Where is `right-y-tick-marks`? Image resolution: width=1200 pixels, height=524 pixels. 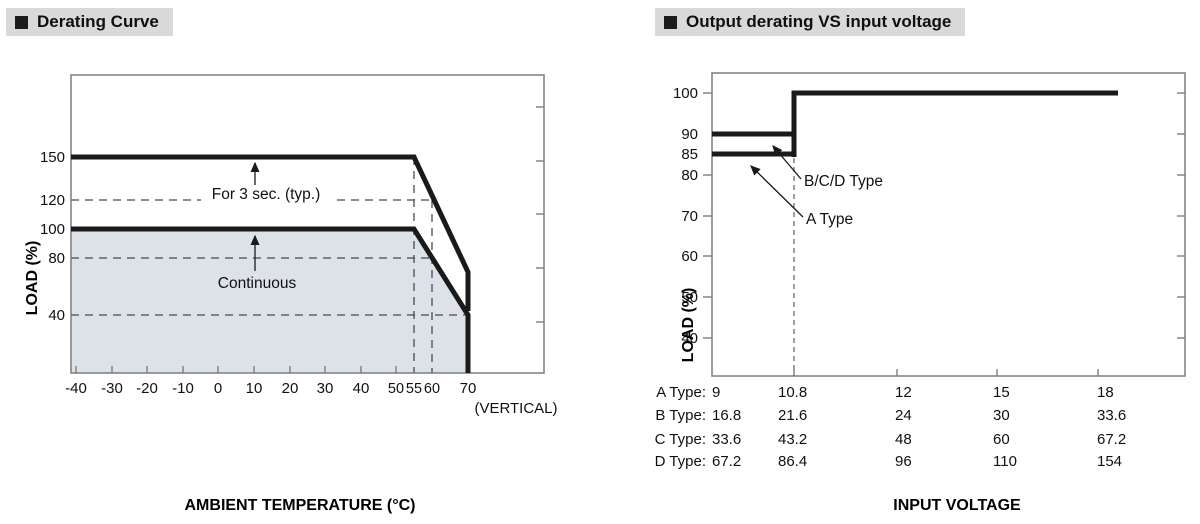
right-y-tick-marks is located at coordinates (707, 215).